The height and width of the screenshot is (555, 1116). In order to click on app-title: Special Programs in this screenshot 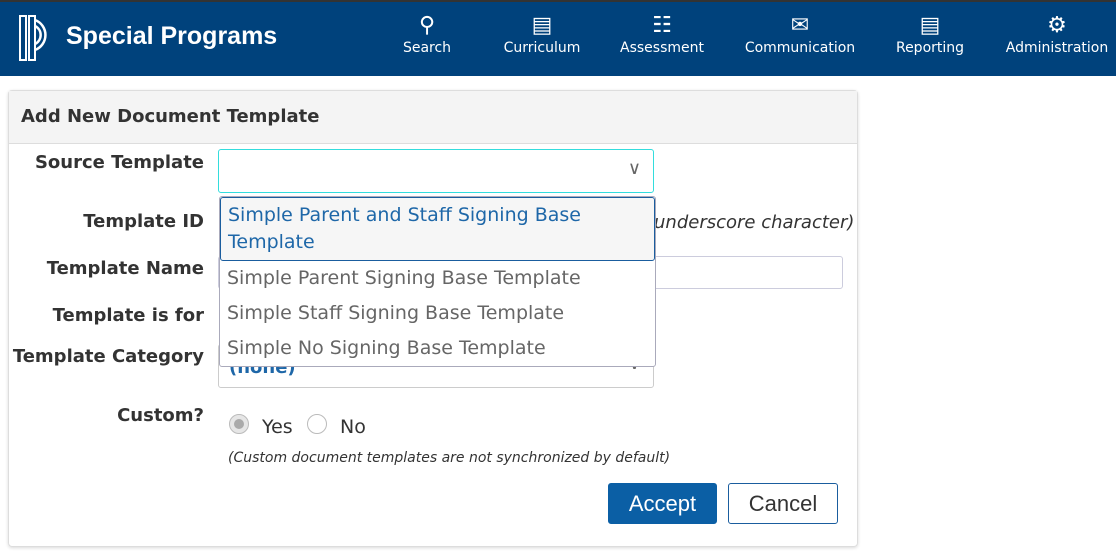, I will do `click(172, 36)`.